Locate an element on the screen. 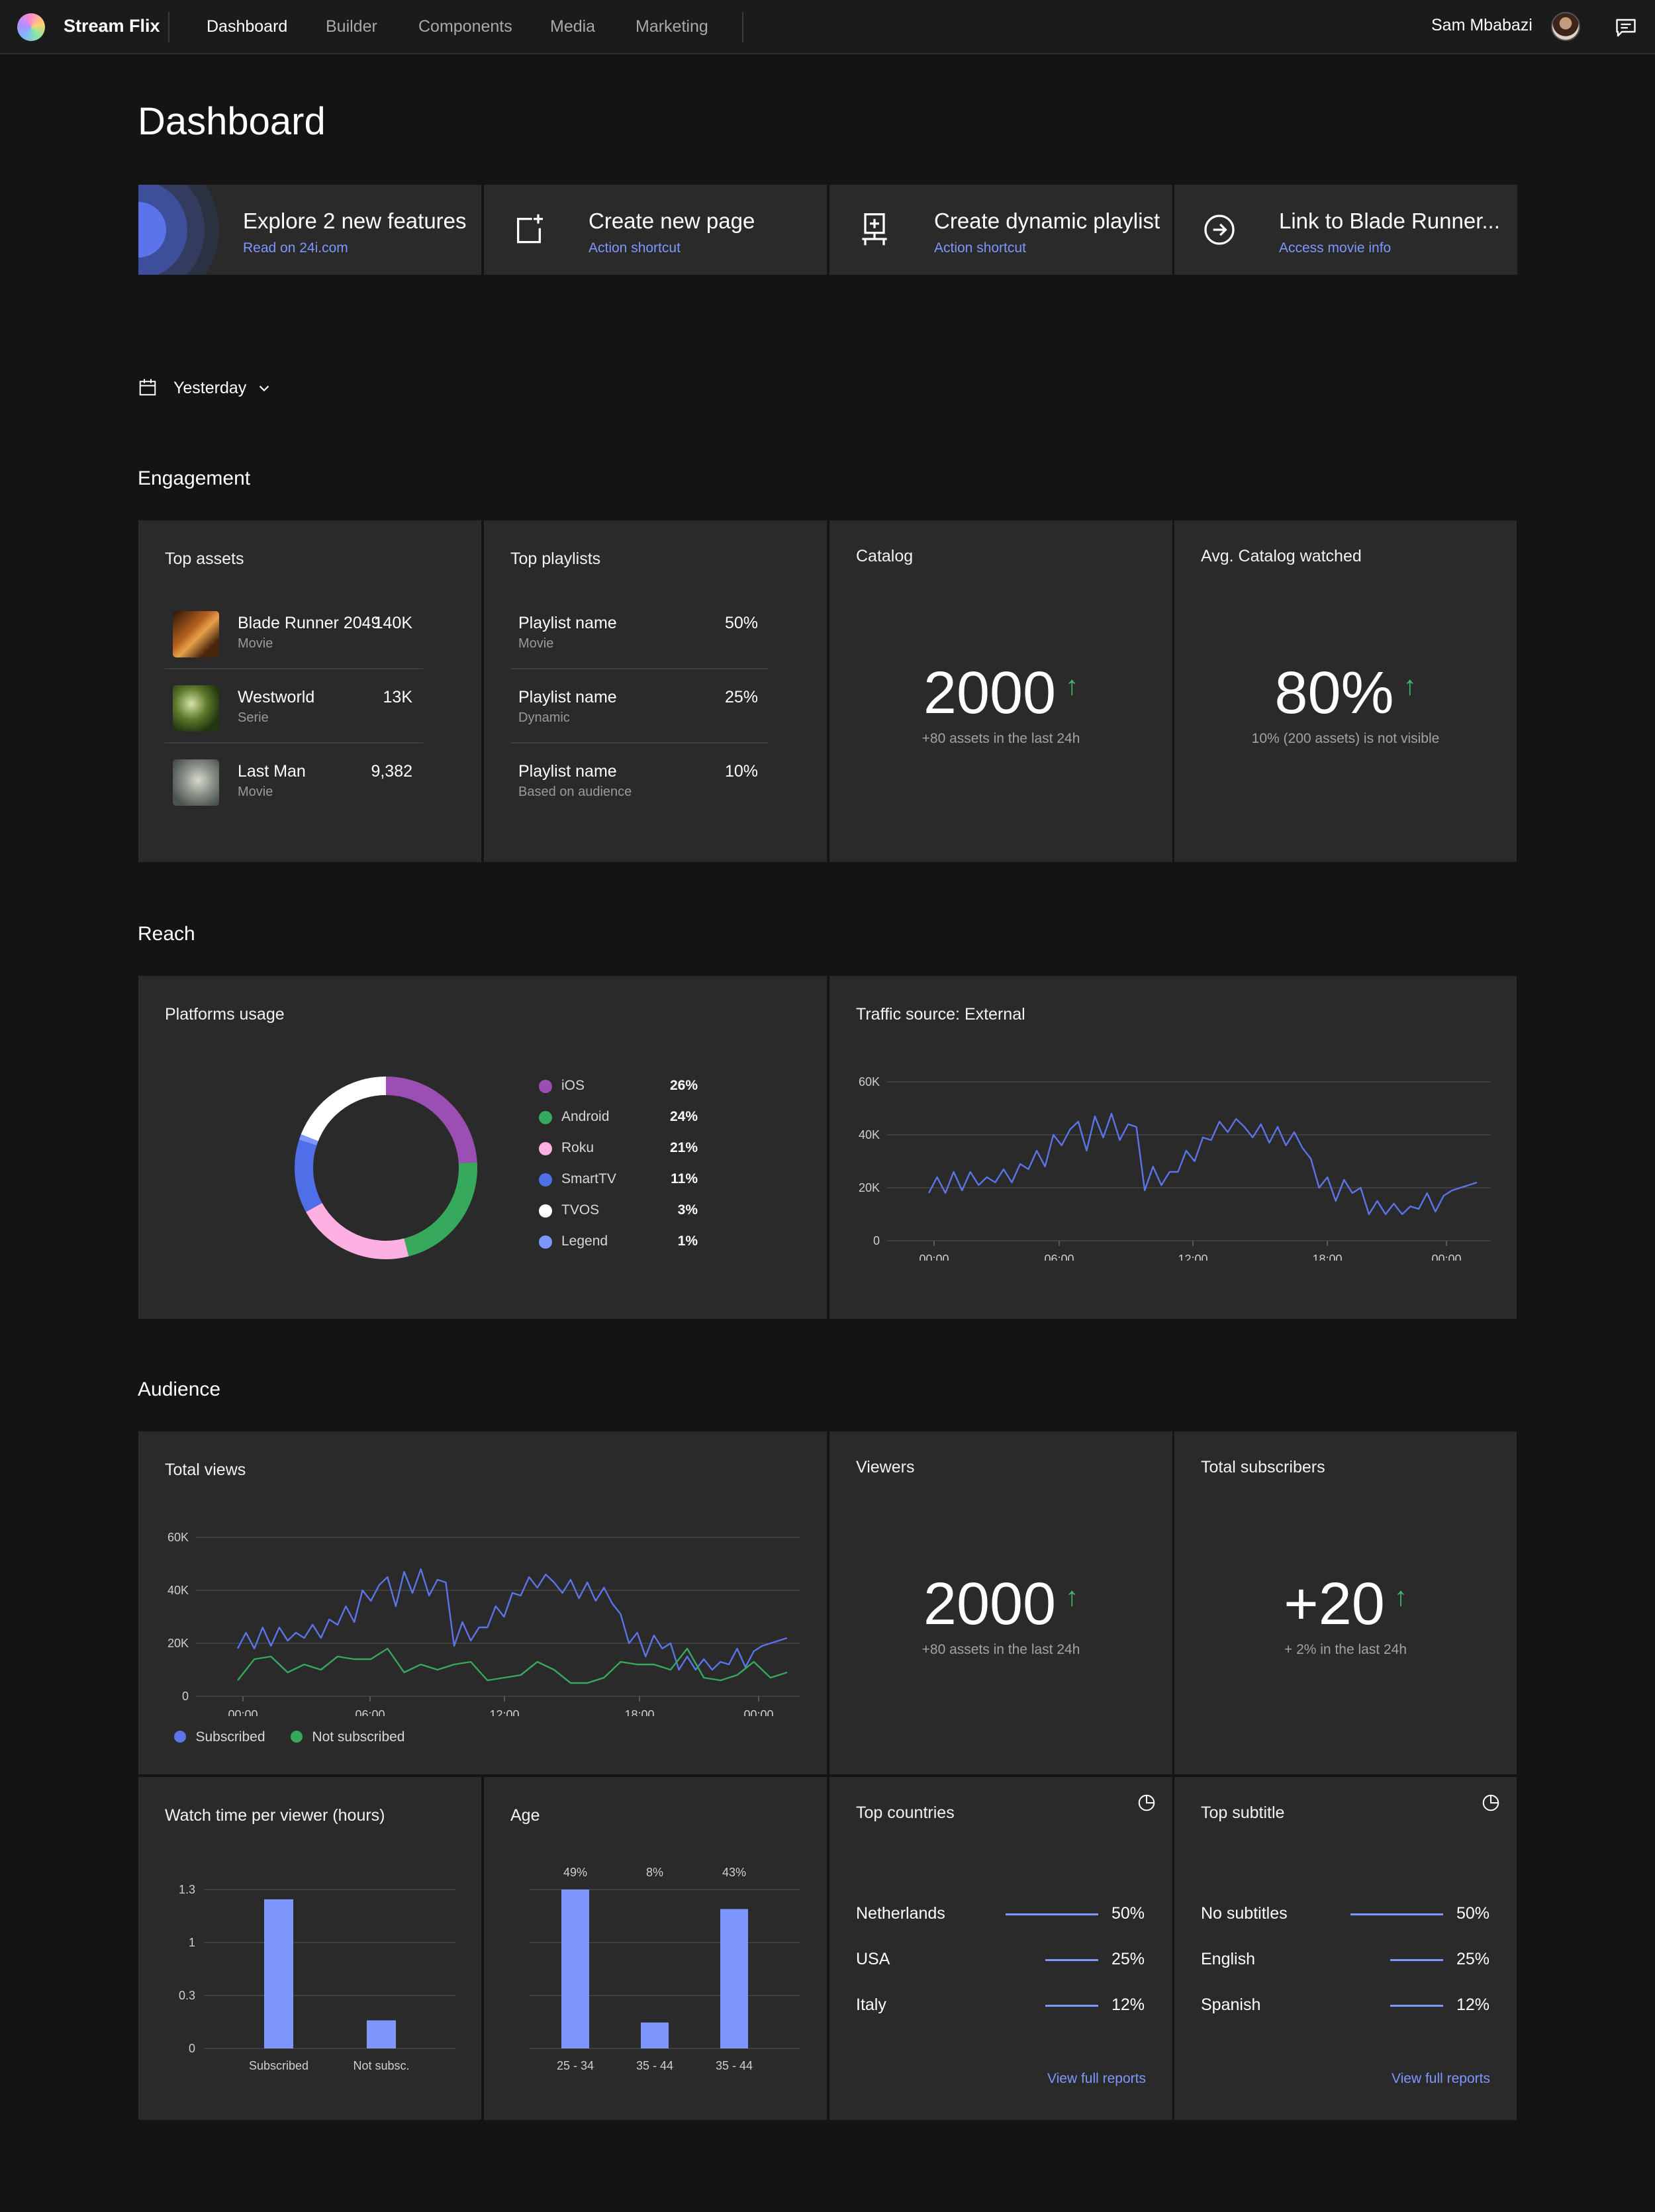 This screenshot has height=2212, width=1655. item-name: Spanish is located at coordinates (1231, 2005).